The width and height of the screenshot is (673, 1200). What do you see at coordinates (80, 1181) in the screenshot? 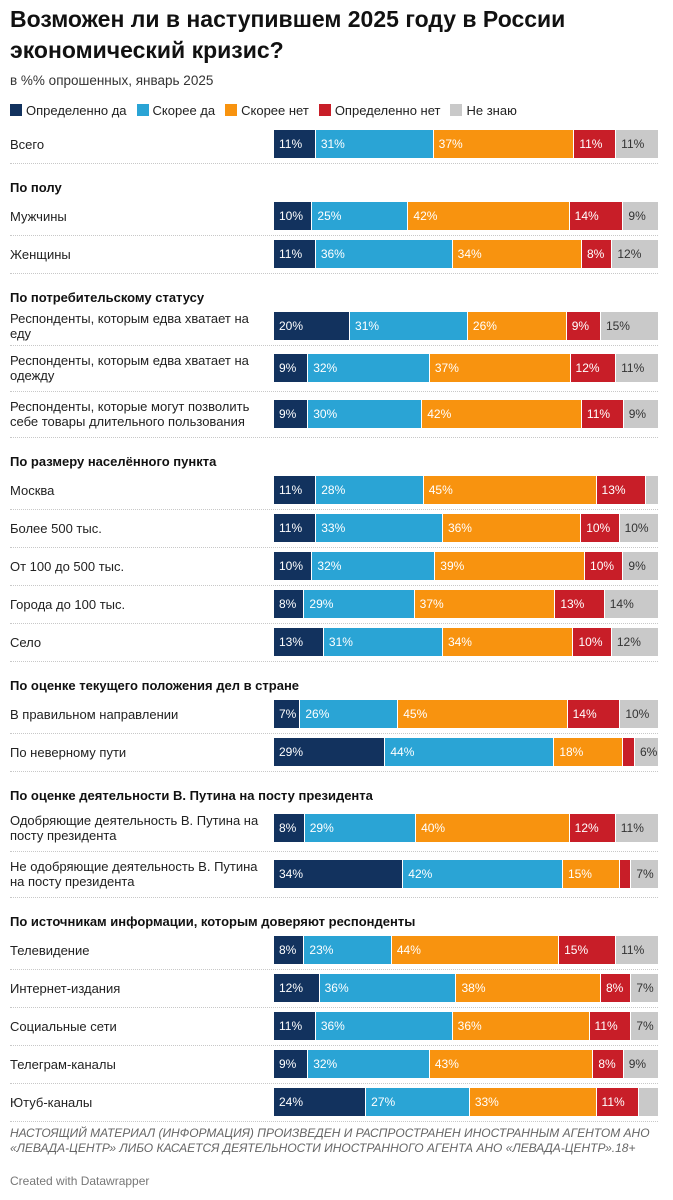
I see `credit: Created with Datawrapper` at bounding box center [80, 1181].